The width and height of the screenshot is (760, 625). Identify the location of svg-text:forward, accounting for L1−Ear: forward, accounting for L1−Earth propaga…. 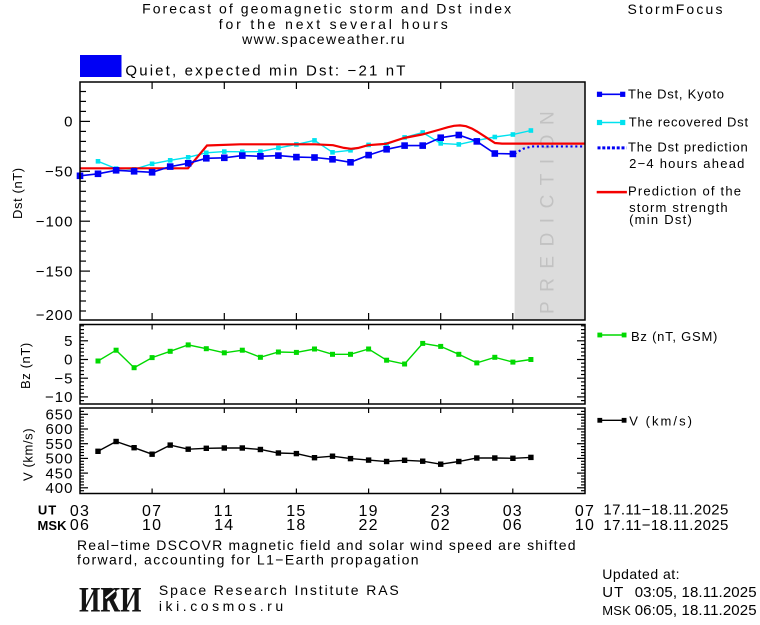
(248, 559).